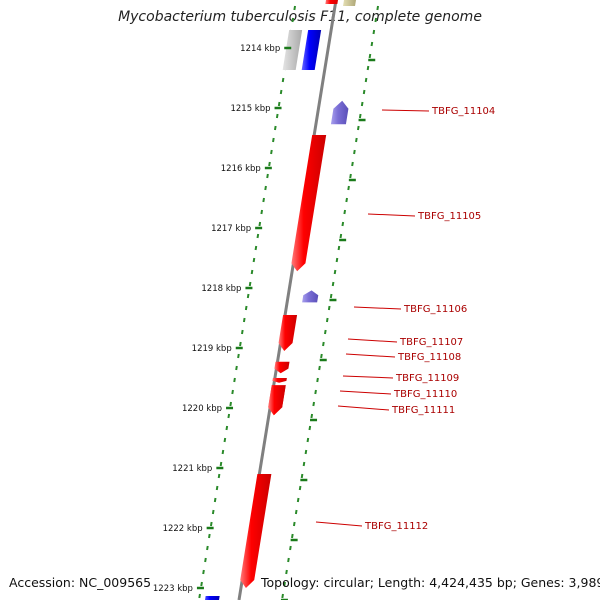 The image size is (600, 600). Describe the element at coordinates (331, 2) in the screenshot. I see `feature-red` at that location.